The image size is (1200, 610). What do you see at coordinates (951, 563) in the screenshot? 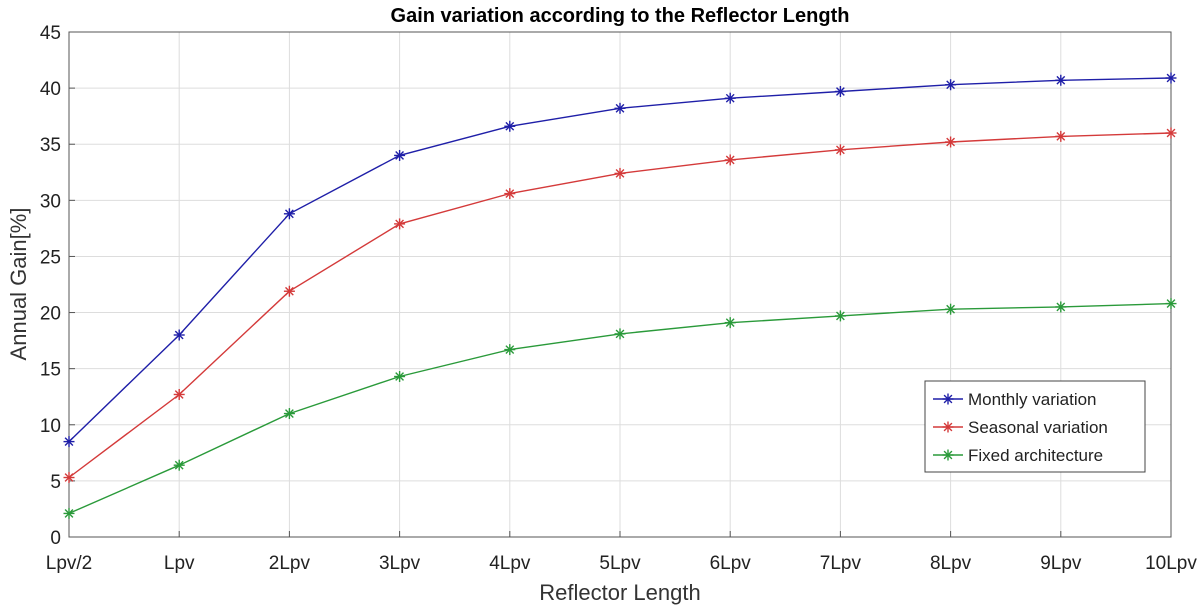
I see `x-tick-label: 8Lpv` at bounding box center [951, 563].